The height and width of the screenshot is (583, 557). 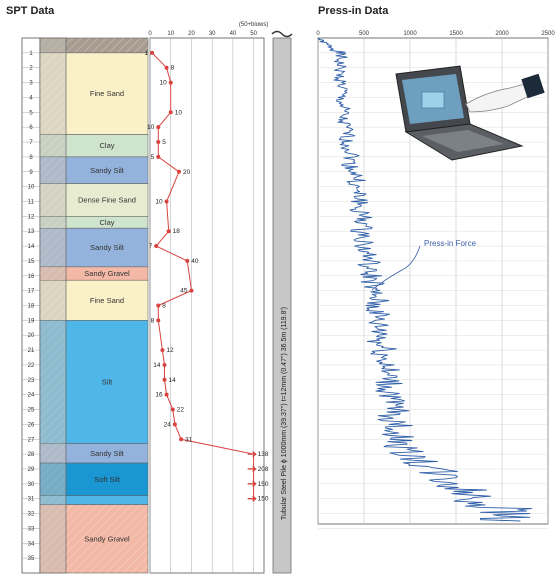 What do you see at coordinates (153, 157) in the screenshot?
I see `spt-point-label: 5` at bounding box center [153, 157].